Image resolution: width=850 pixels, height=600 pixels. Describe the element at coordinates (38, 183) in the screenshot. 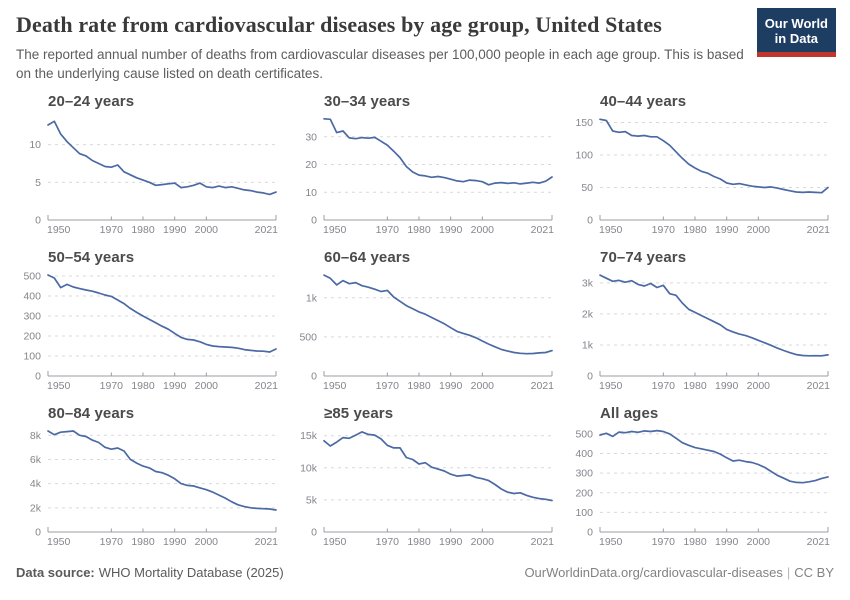

I see `y-tick-label: 5` at that location.